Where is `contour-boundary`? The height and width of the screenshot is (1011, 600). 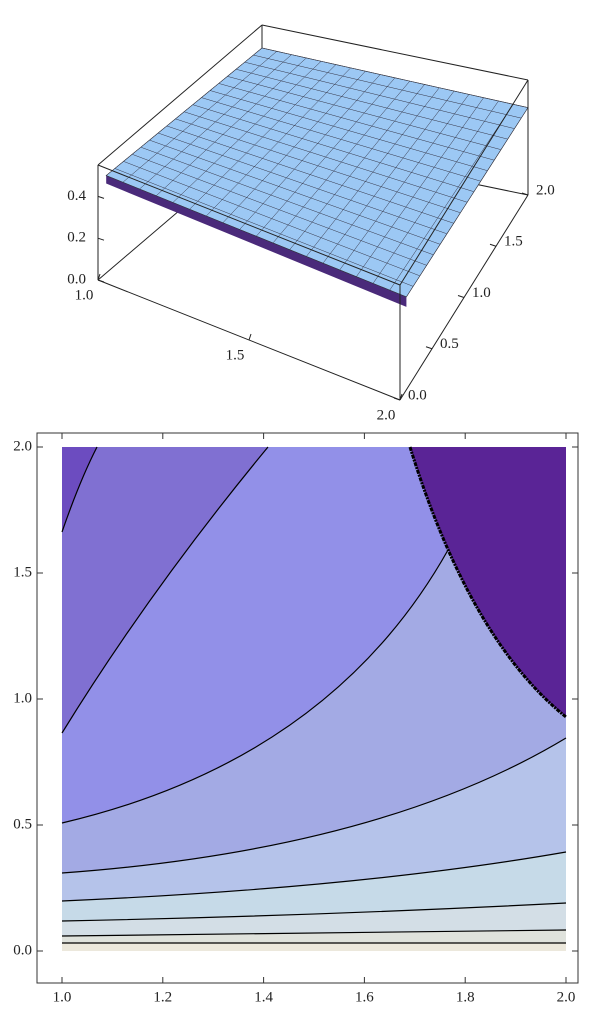 contour-boundary is located at coordinates (487, 582).